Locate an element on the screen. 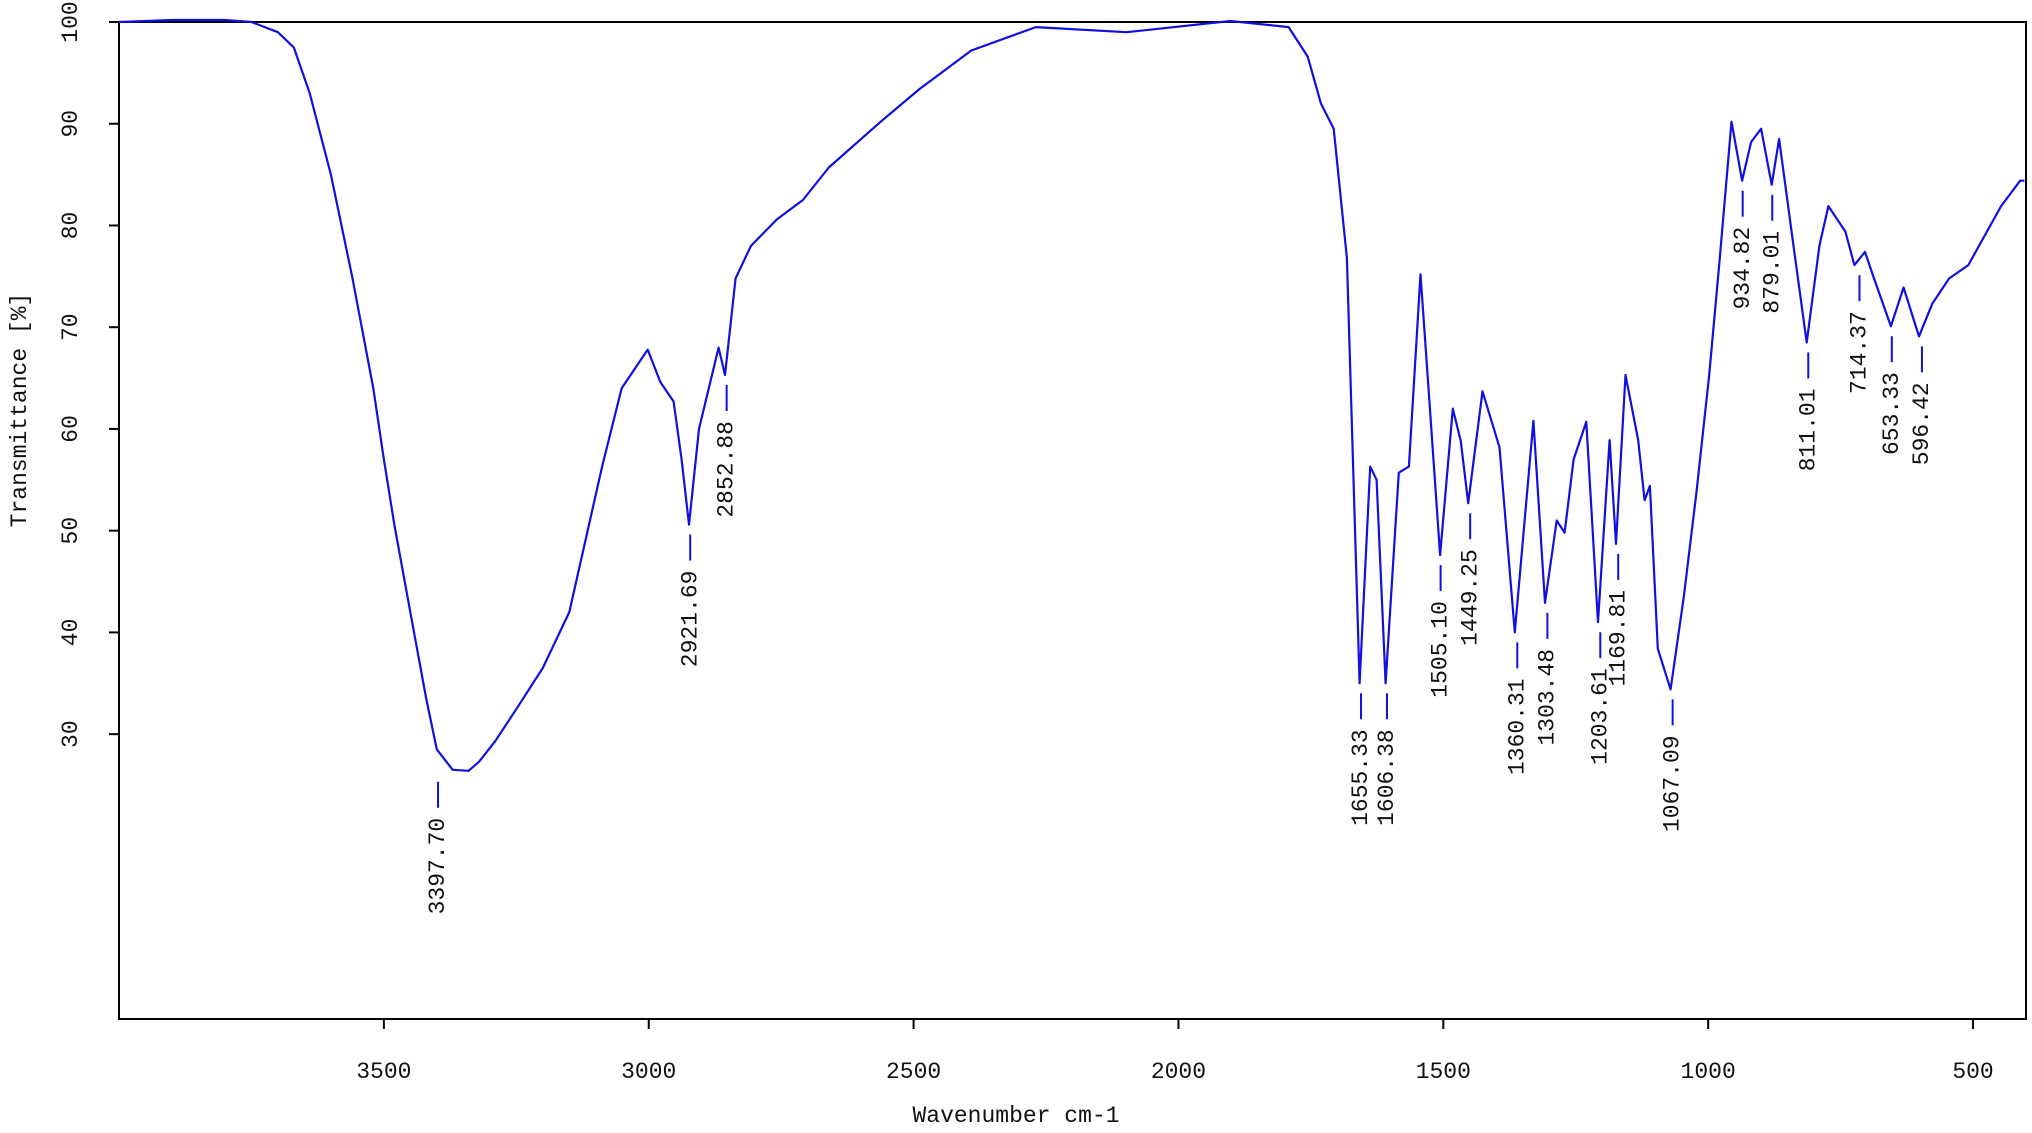 This screenshot has width=2032, height=1133. peak-label: 1067.09 is located at coordinates (1673, 783).